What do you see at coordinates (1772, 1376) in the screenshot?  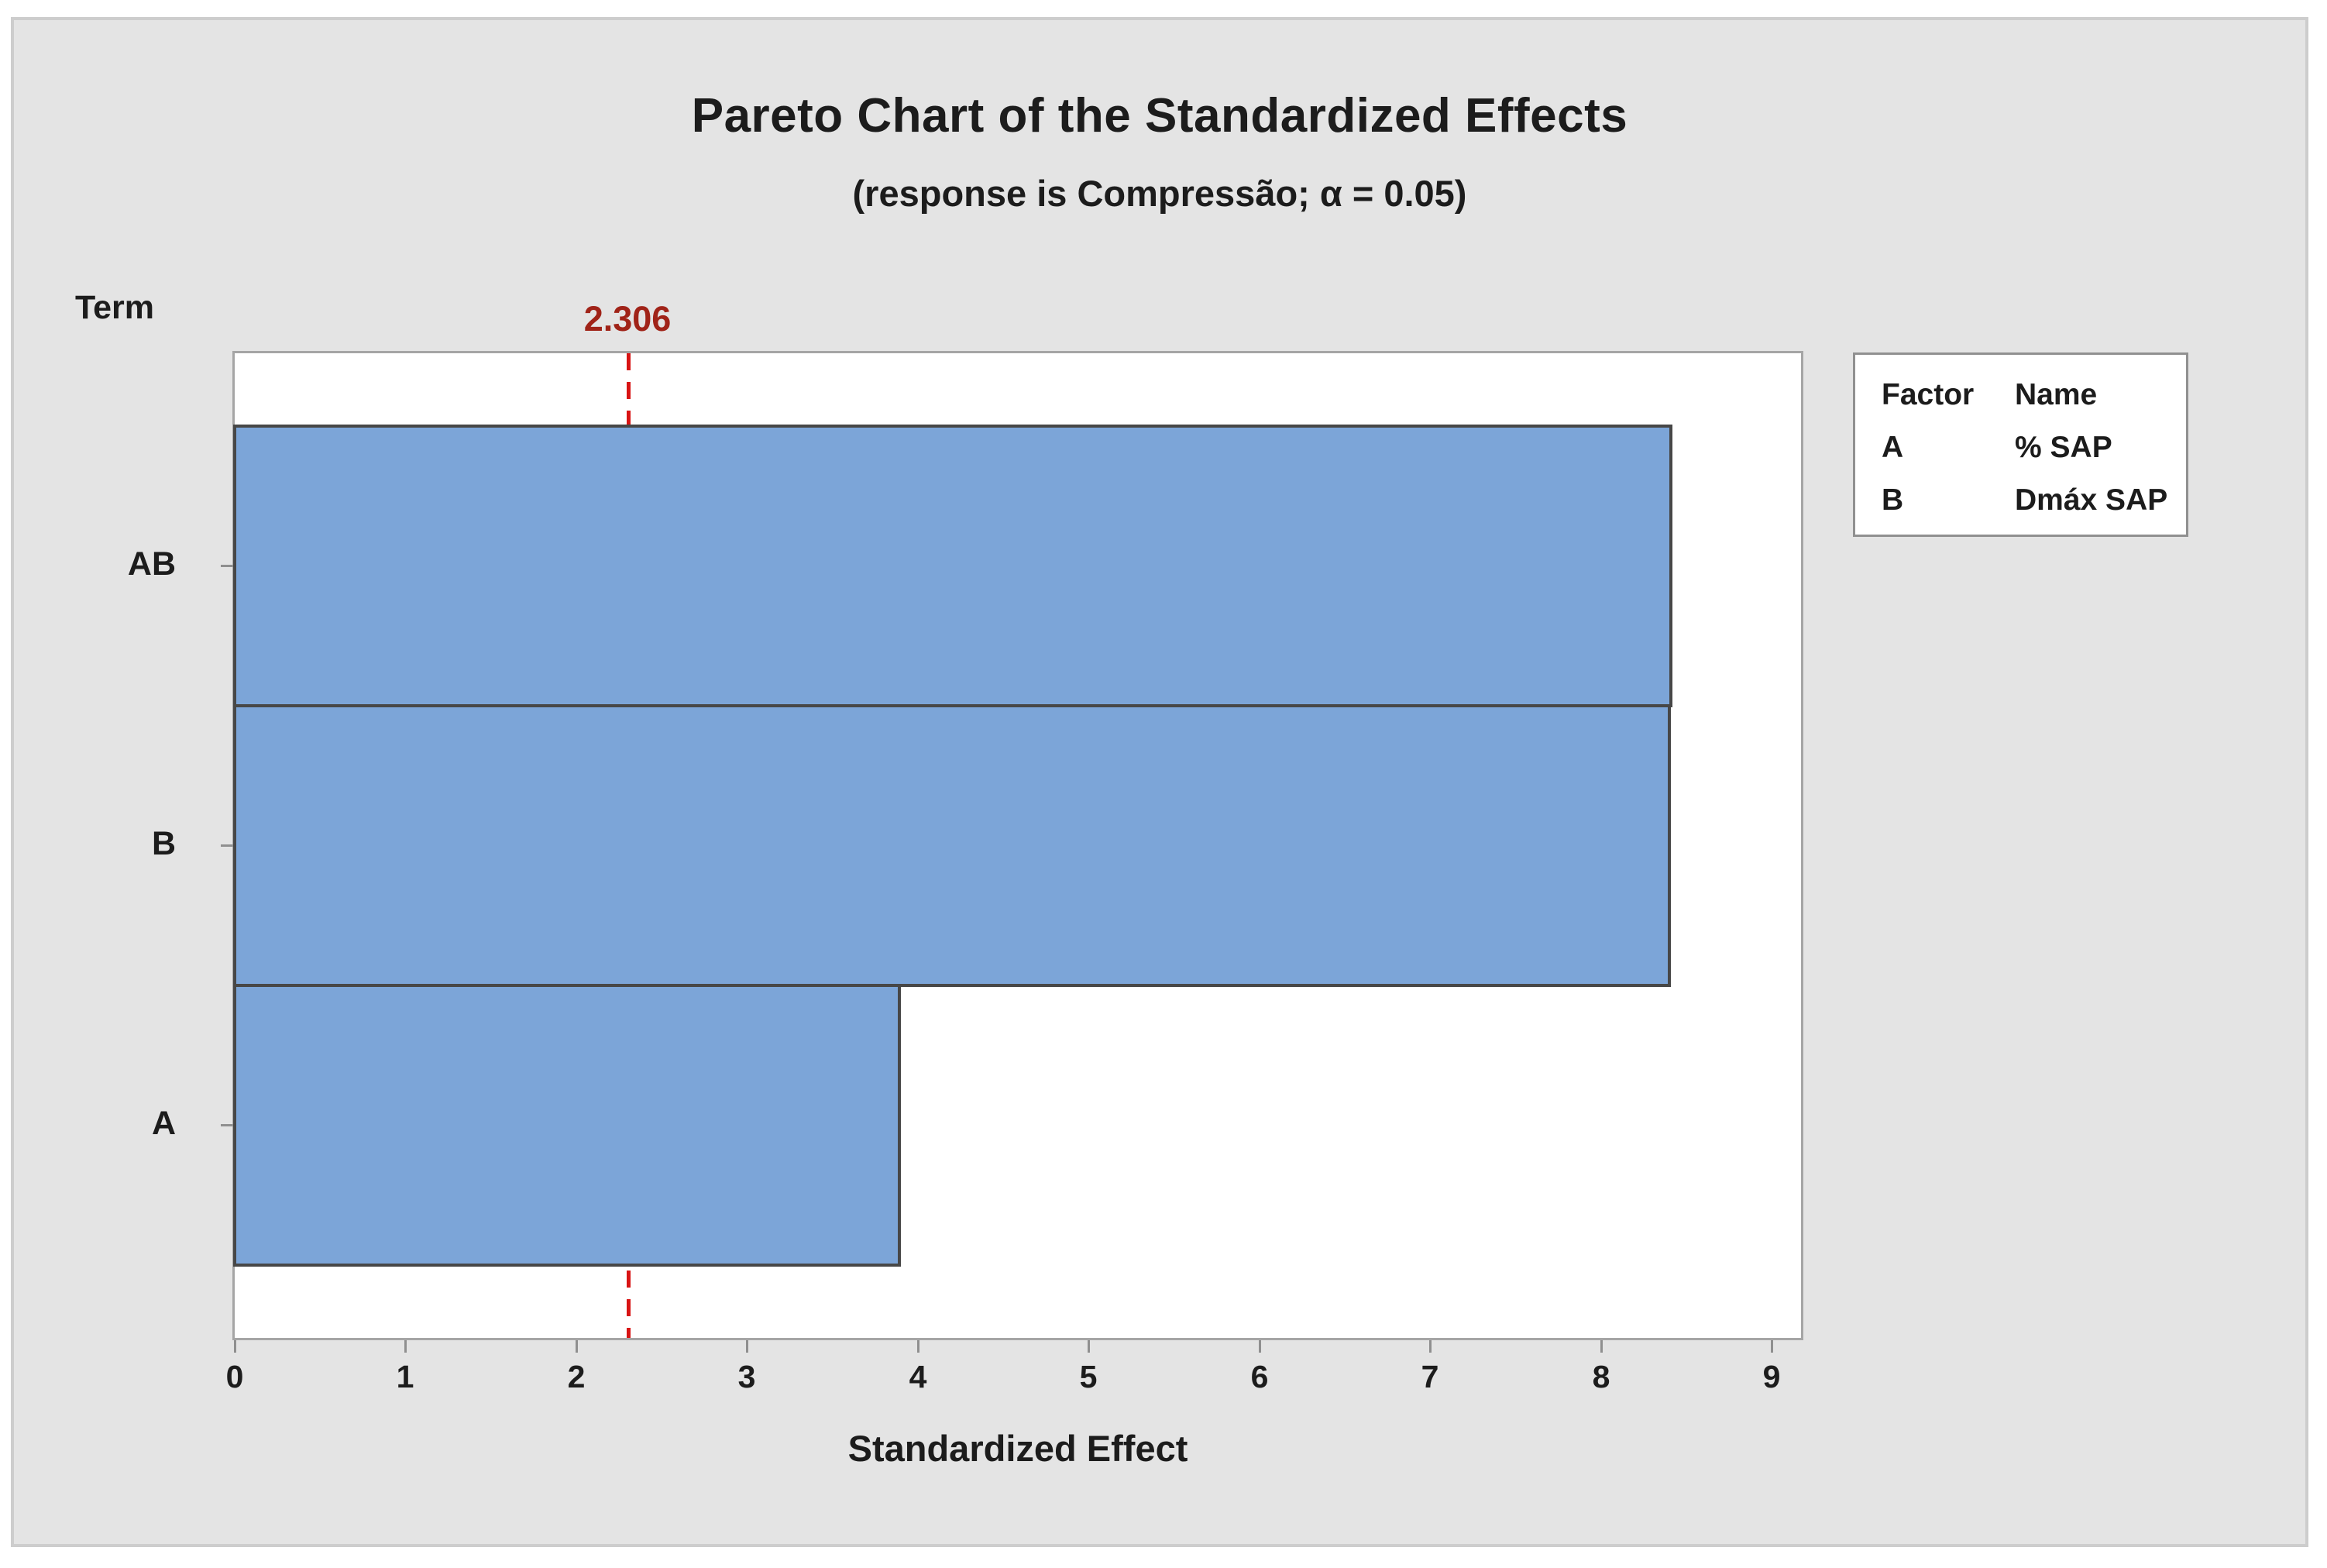 I see `x-axis-tick-label-9: 9` at bounding box center [1772, 1376].